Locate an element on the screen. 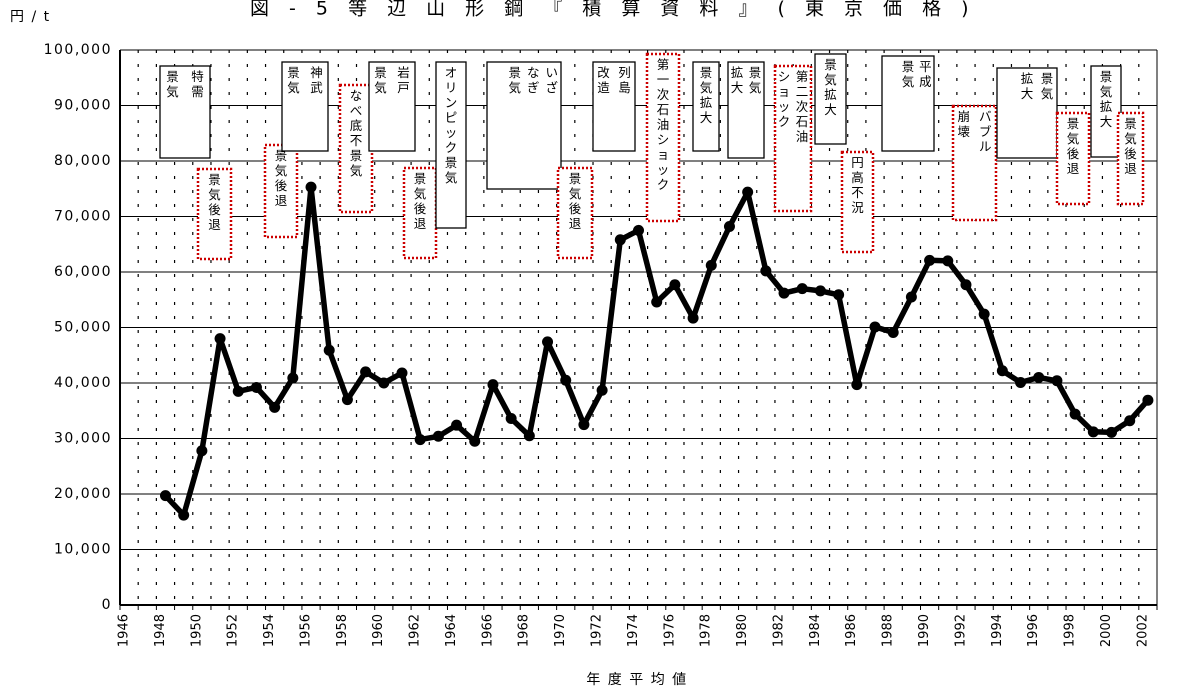  annotation-label: 神武景気 is located at coordinates (305, 80).